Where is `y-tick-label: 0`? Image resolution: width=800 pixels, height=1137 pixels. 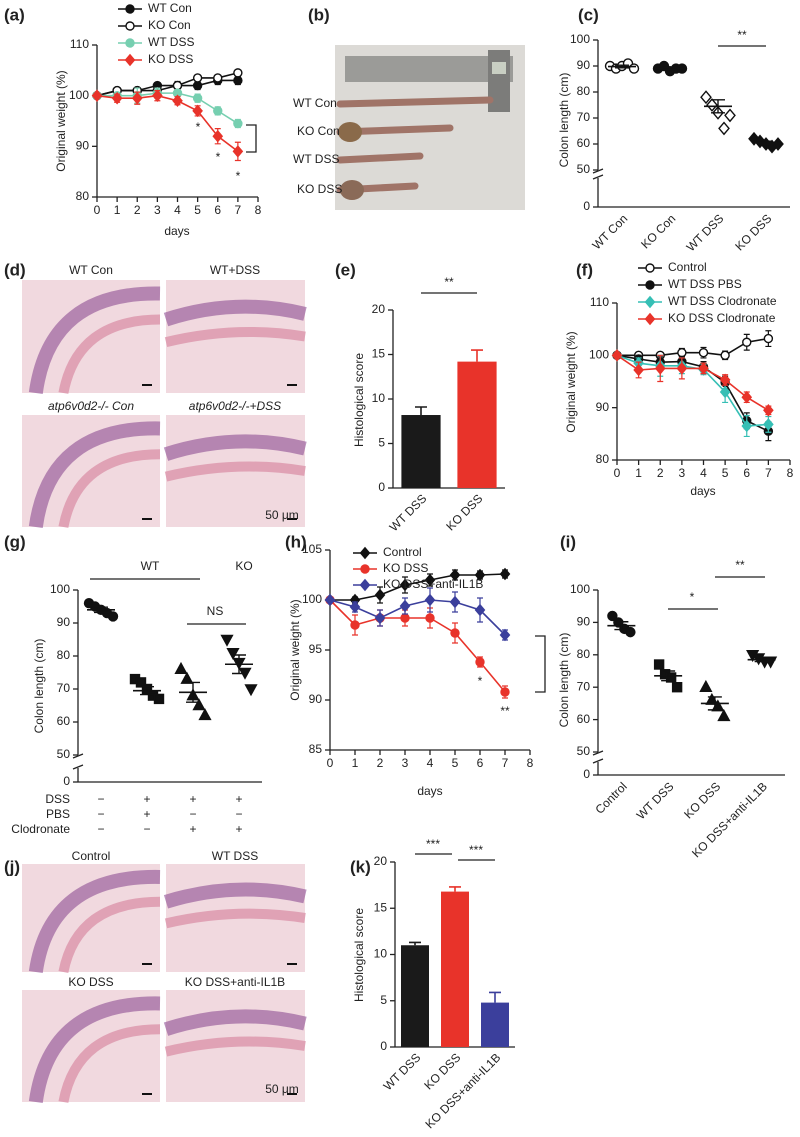
y-tick-label: 0 is located at coordinates (66, 781).